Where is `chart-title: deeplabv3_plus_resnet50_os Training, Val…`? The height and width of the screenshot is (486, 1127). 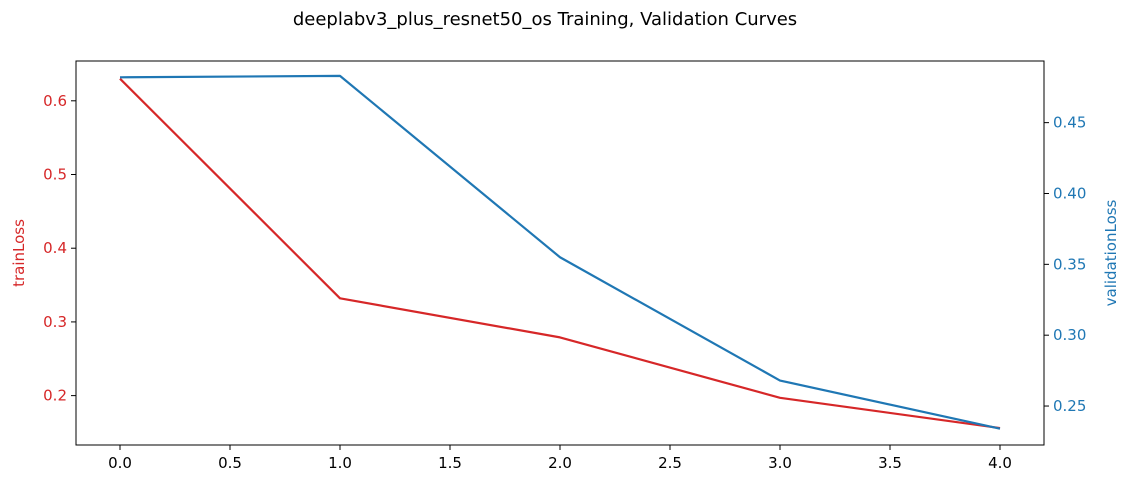
chart-title: deeplabv3_plus_resnet50_os Training, Val… is located at coordinates (545, 19).